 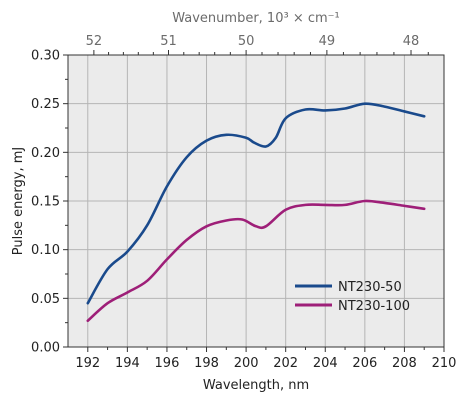 What do you see at coordinates (45, 348) in the screenshot?
I see `y-tick-label-0: 0.00` at bounding box center [45, 348].